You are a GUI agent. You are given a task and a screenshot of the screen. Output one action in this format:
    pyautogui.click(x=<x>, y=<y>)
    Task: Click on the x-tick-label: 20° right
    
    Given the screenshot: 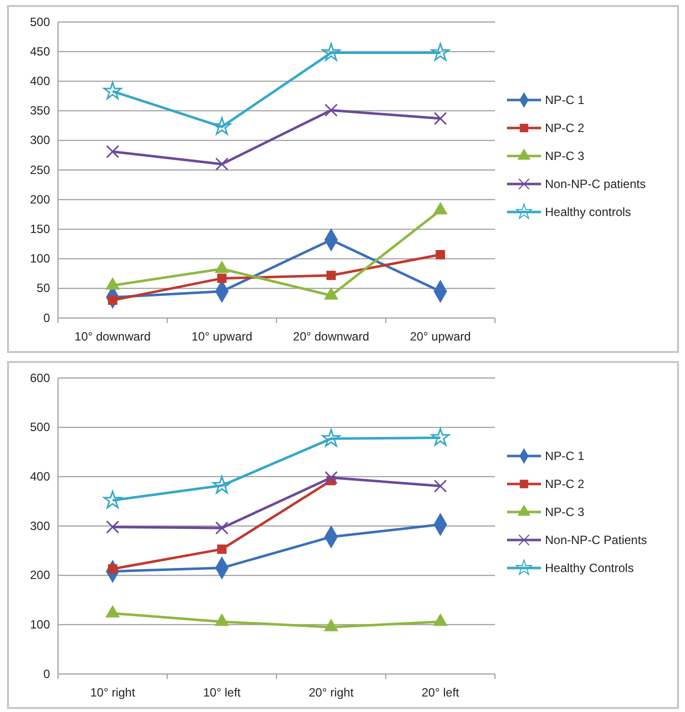 What is the action you would take?
    pyautogui.click(x=331, y=693)
    